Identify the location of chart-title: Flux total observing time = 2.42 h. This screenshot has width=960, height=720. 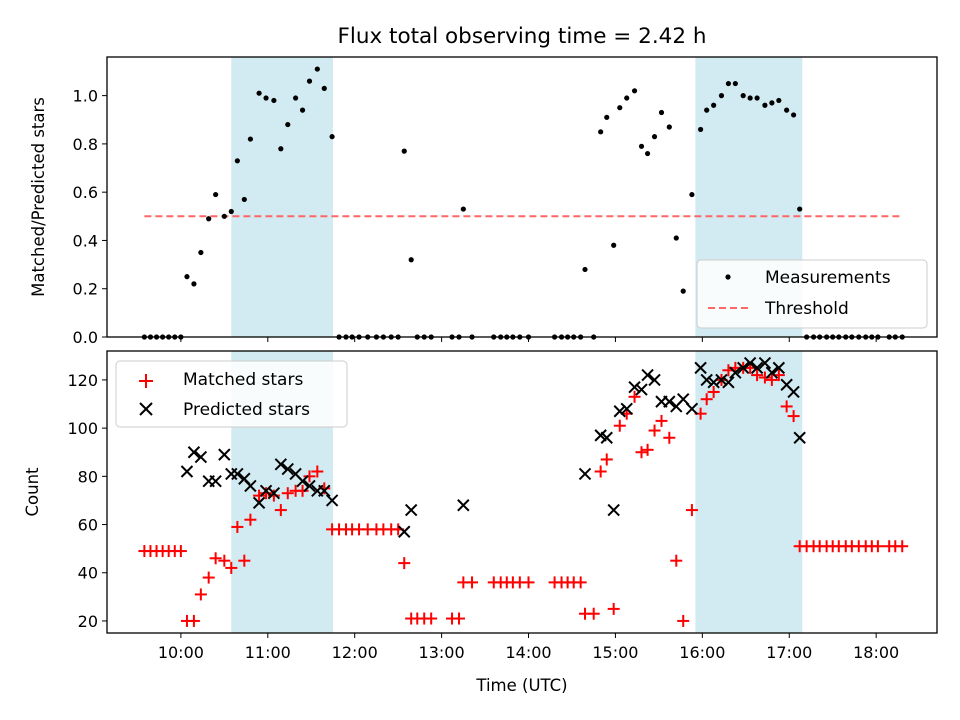
(522, 36).